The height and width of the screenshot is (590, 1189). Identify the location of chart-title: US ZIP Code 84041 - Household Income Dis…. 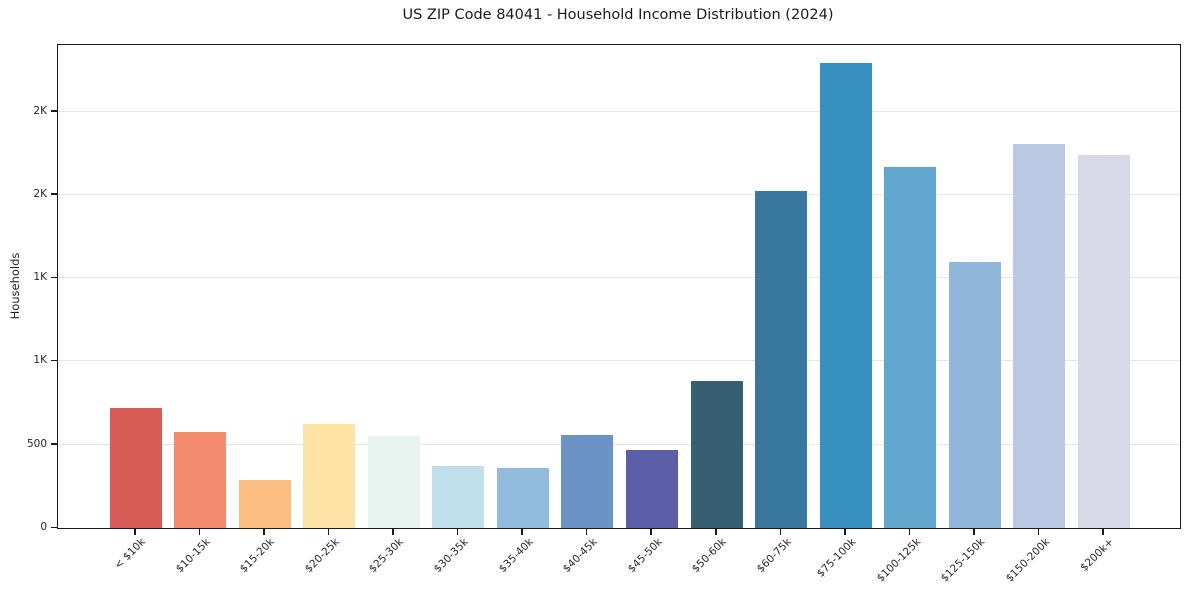
(618, 15).